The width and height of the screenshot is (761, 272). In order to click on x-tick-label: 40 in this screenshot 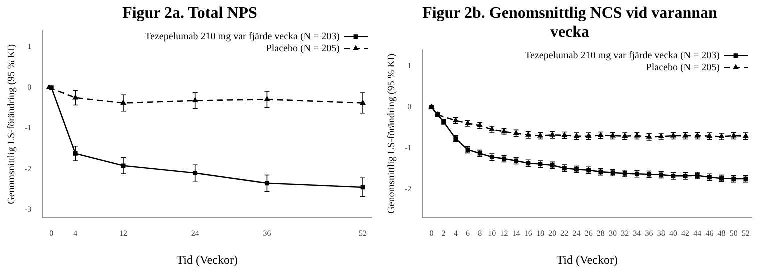, I will do `click(673, 233)`.